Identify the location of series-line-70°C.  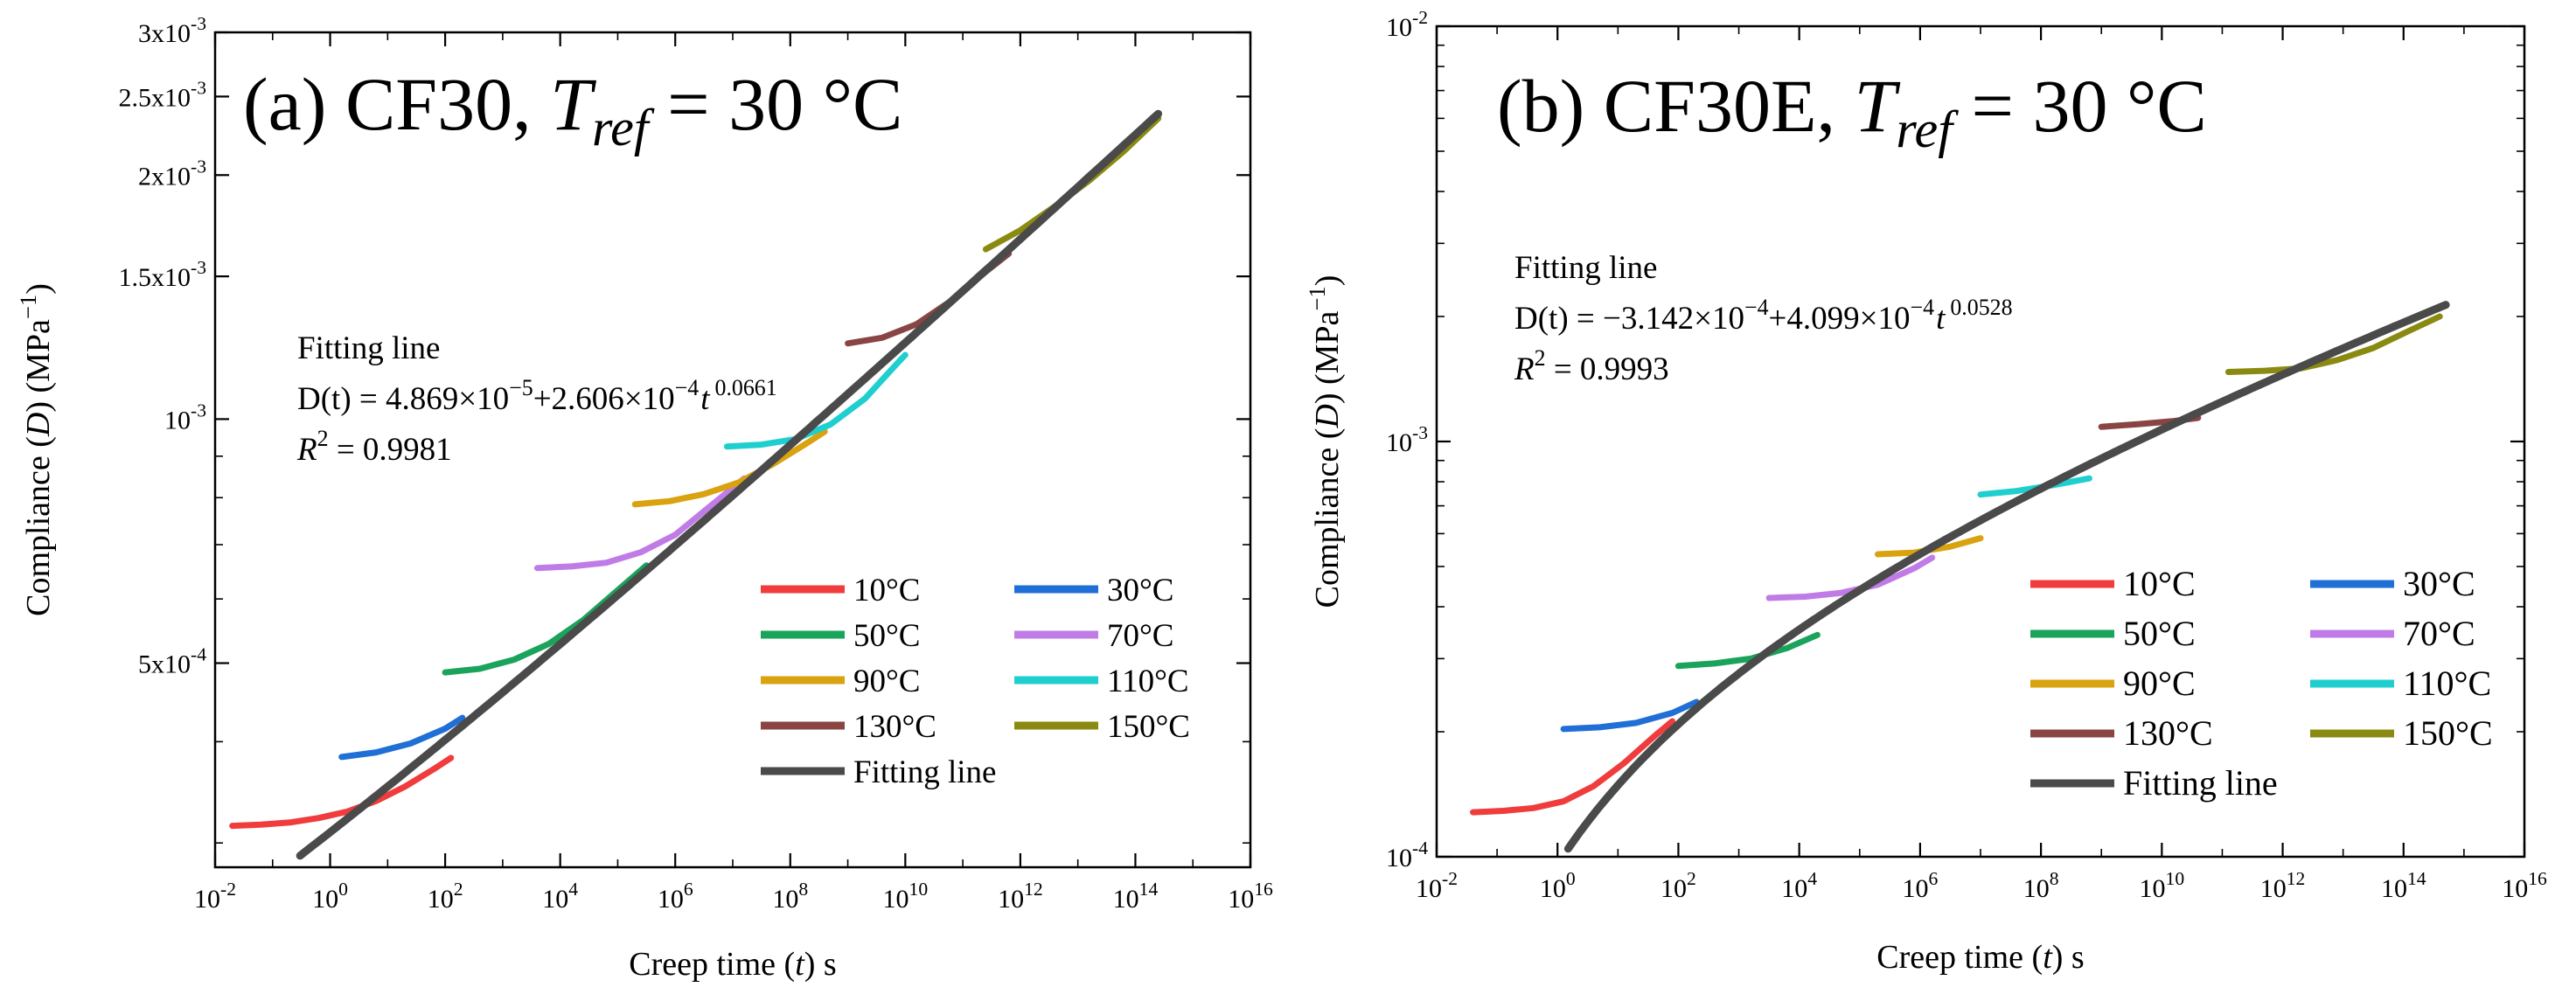
(640, 523).